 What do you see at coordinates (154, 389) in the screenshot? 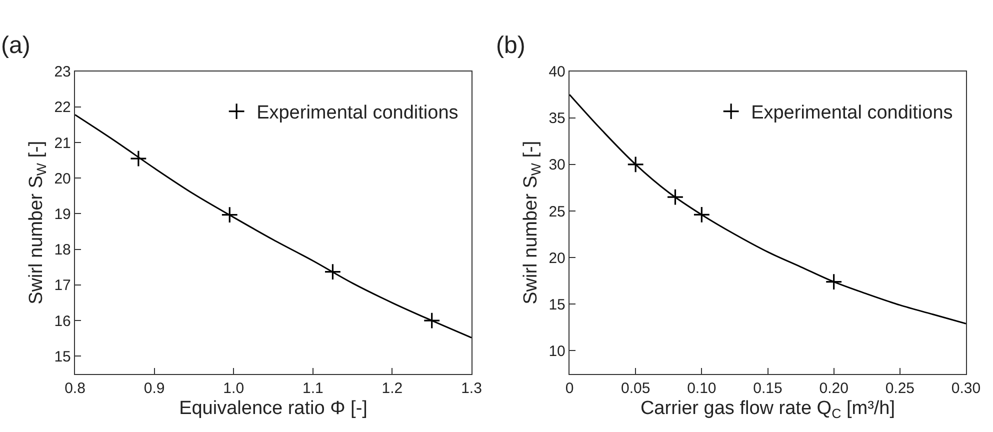
I see `x-tick-label: 0.9` at bounding box center [154, 389].